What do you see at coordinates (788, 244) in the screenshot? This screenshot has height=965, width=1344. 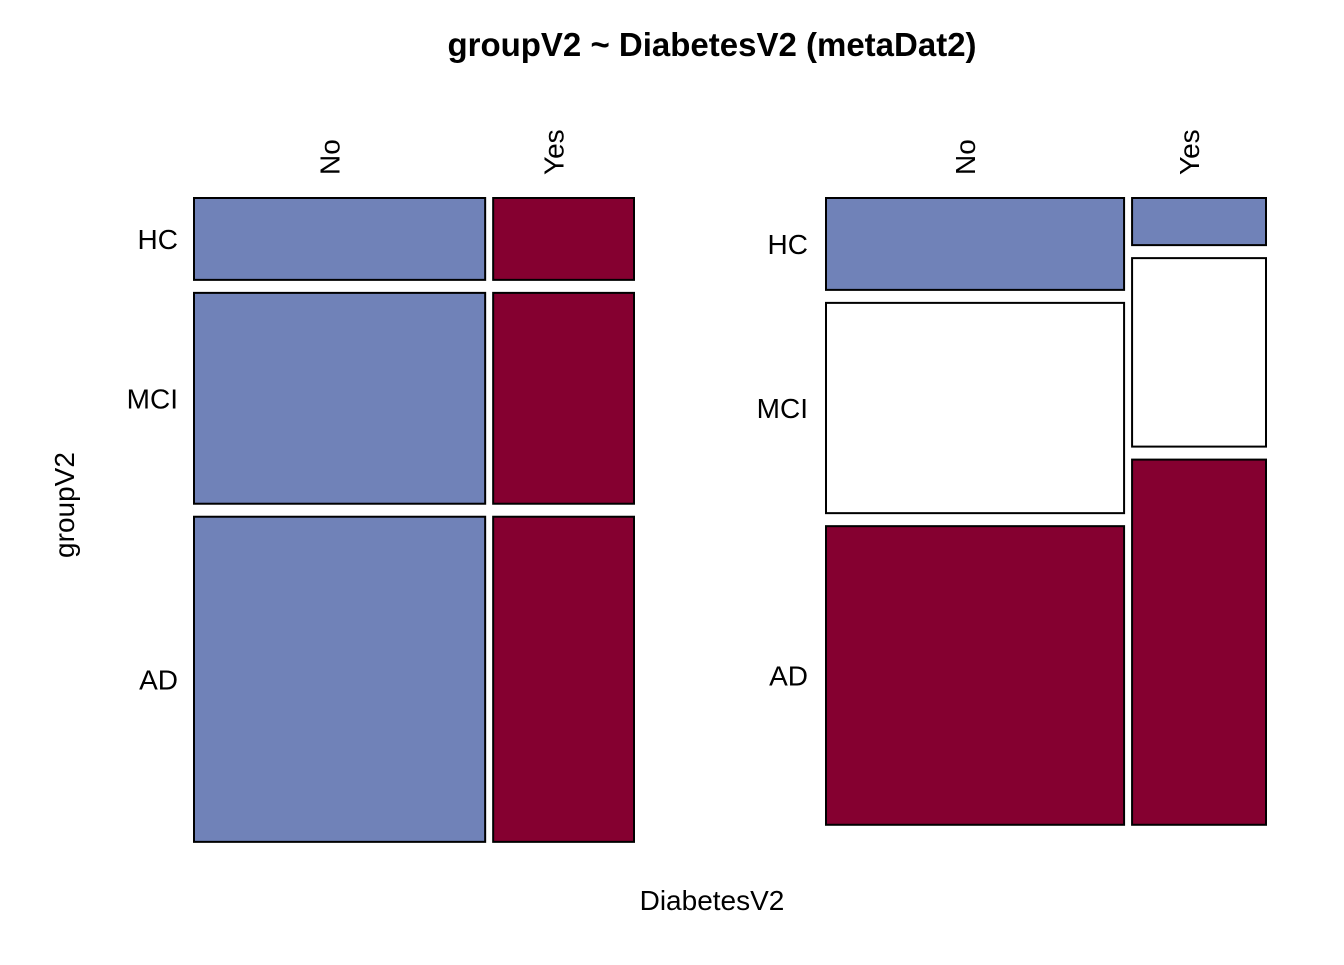 I see `y-tick-right-hc: HC` at bounding box center [788, 244].